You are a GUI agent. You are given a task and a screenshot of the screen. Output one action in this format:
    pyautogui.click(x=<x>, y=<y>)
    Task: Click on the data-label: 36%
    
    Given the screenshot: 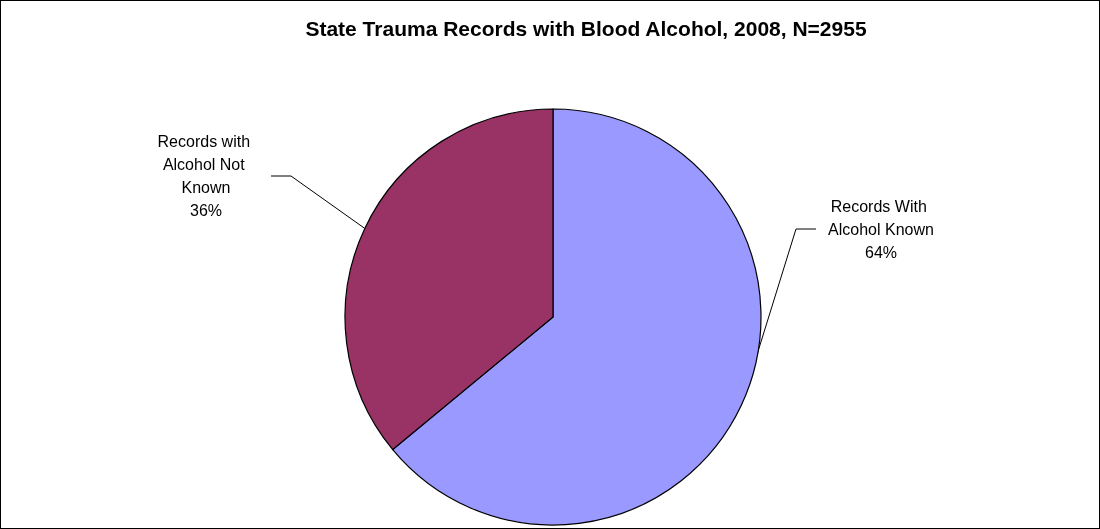 What is the action you would take?
    pyautogui.click(x=206, y=210)
    